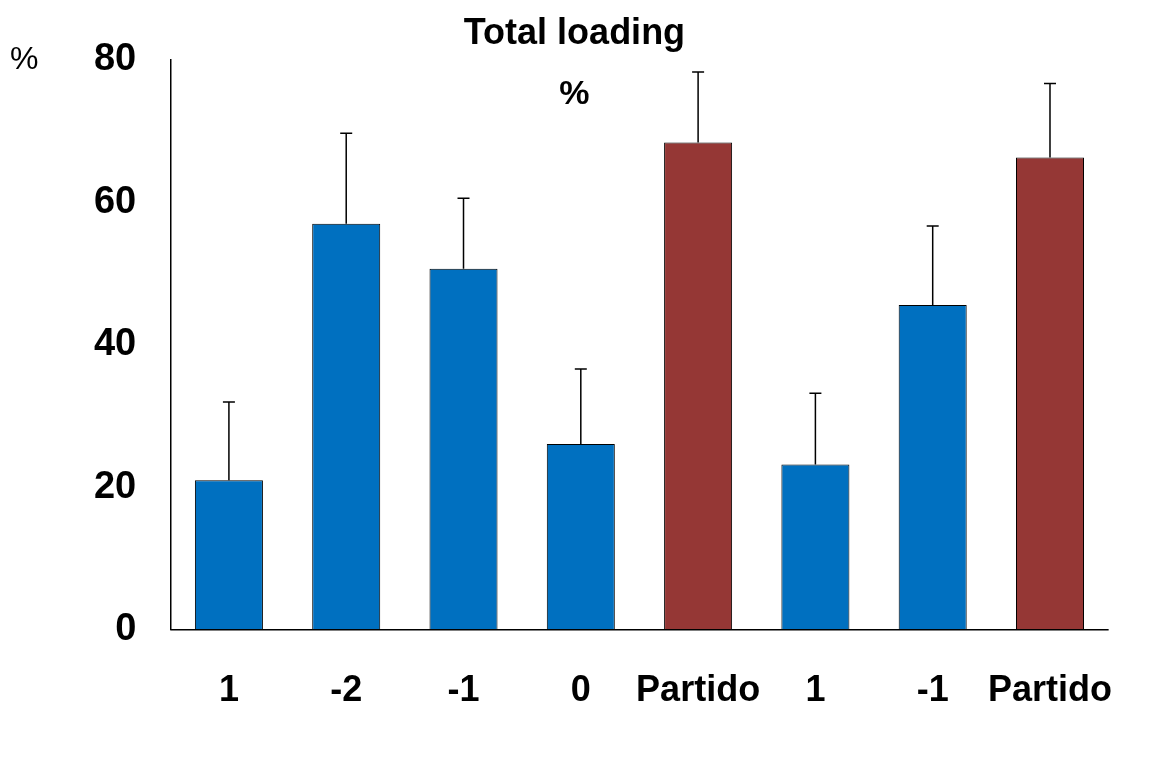  What do you see at coordinates (574, 31) in the screenshot?
I see `chart-title: Total loading` at bounding box center [574, 31].